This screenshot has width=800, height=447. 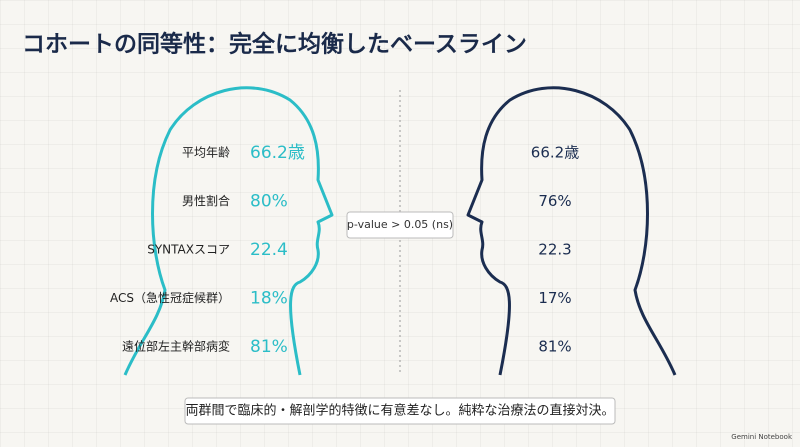 I want to click on badge-box, so click(x=400, y=225).